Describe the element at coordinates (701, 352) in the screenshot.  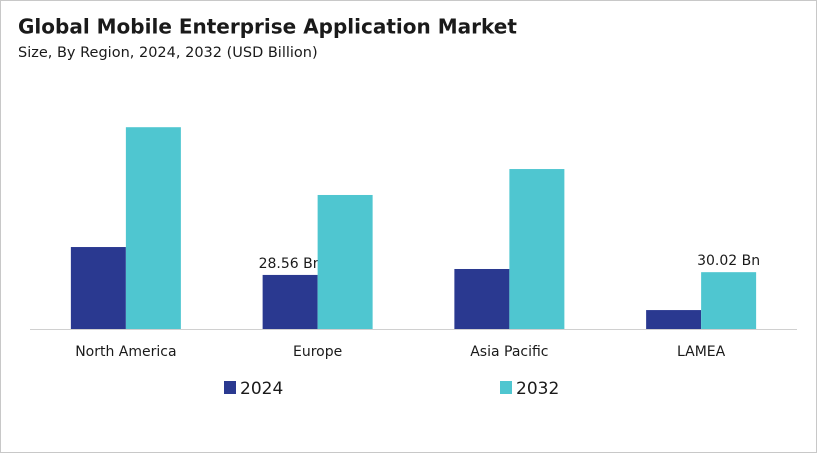
I see `x-tick-label: LAMEA` at that location.